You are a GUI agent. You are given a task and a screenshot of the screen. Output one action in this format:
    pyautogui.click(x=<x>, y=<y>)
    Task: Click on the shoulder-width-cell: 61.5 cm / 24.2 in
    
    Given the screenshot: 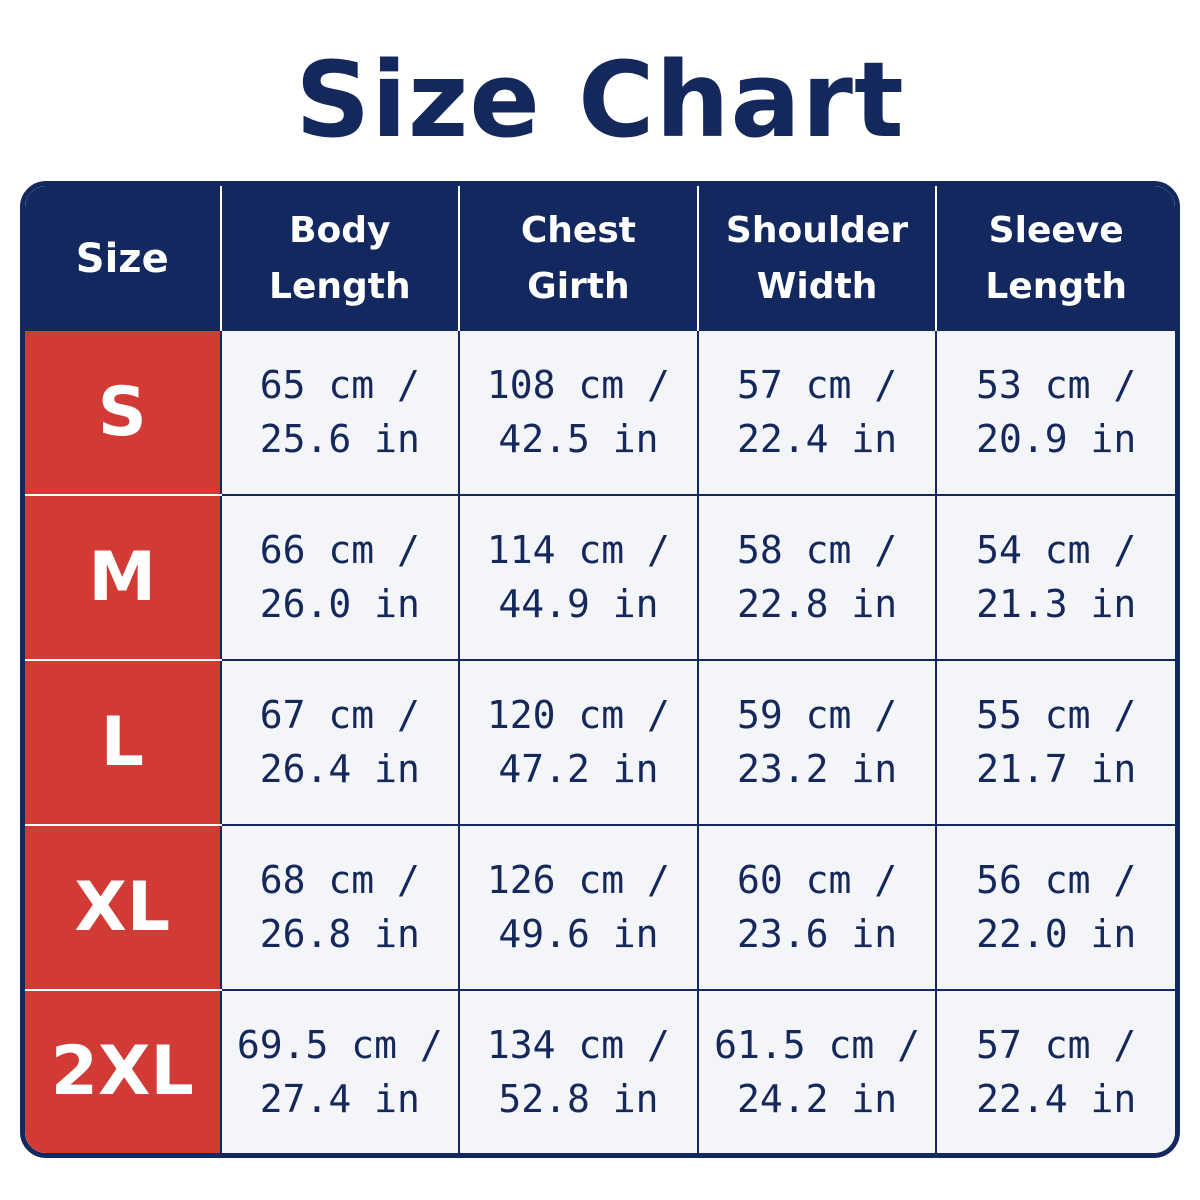 What is the action you would take?
    pyautogui.click(x=817, y=1071)
    